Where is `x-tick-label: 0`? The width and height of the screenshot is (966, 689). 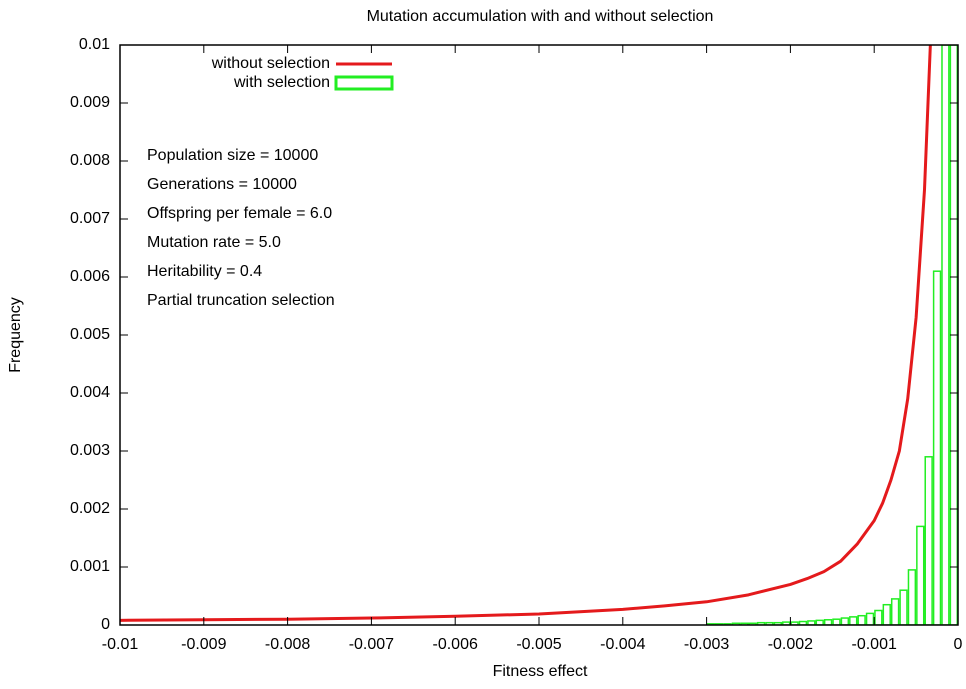
x-tick-label: 0 is located at coordinates (958, 644).